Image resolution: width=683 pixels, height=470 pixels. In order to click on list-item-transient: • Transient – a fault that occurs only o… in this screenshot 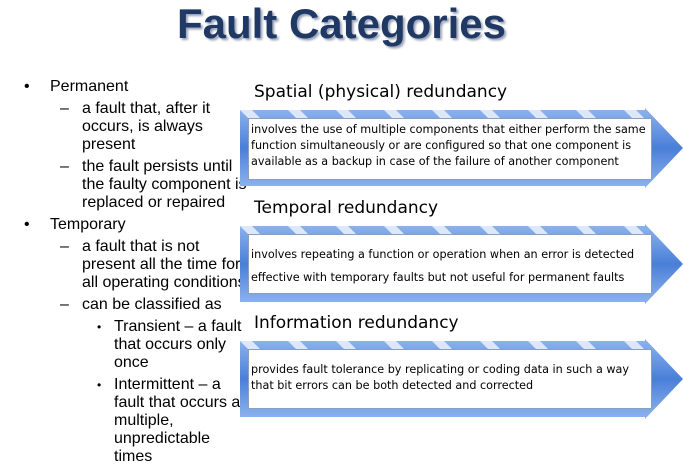, I will do `click(169, 344)`.